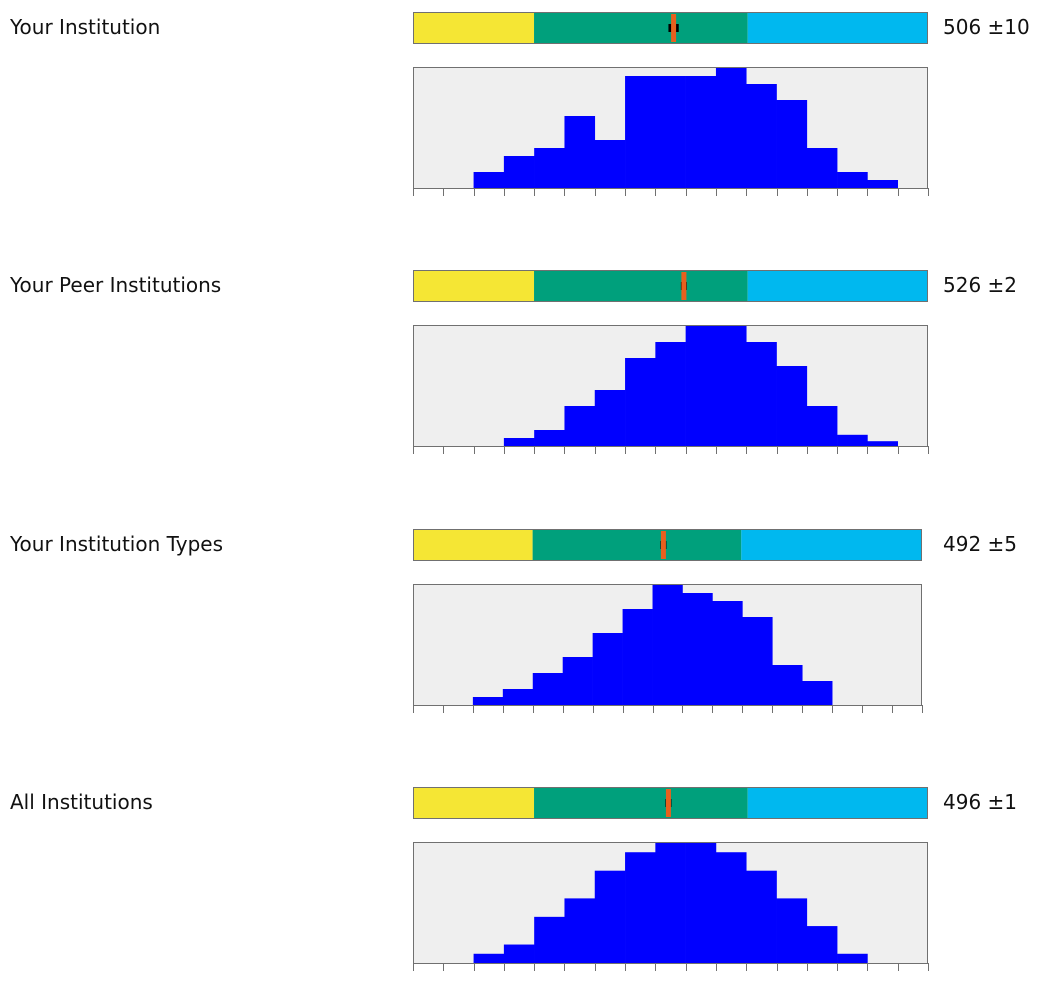 This screenshot has height=983, width=1050. What do you see at coordinates (85, 27) in the screenshot?
I see `group-label: Your Institution` at bounding box center [85, 27].